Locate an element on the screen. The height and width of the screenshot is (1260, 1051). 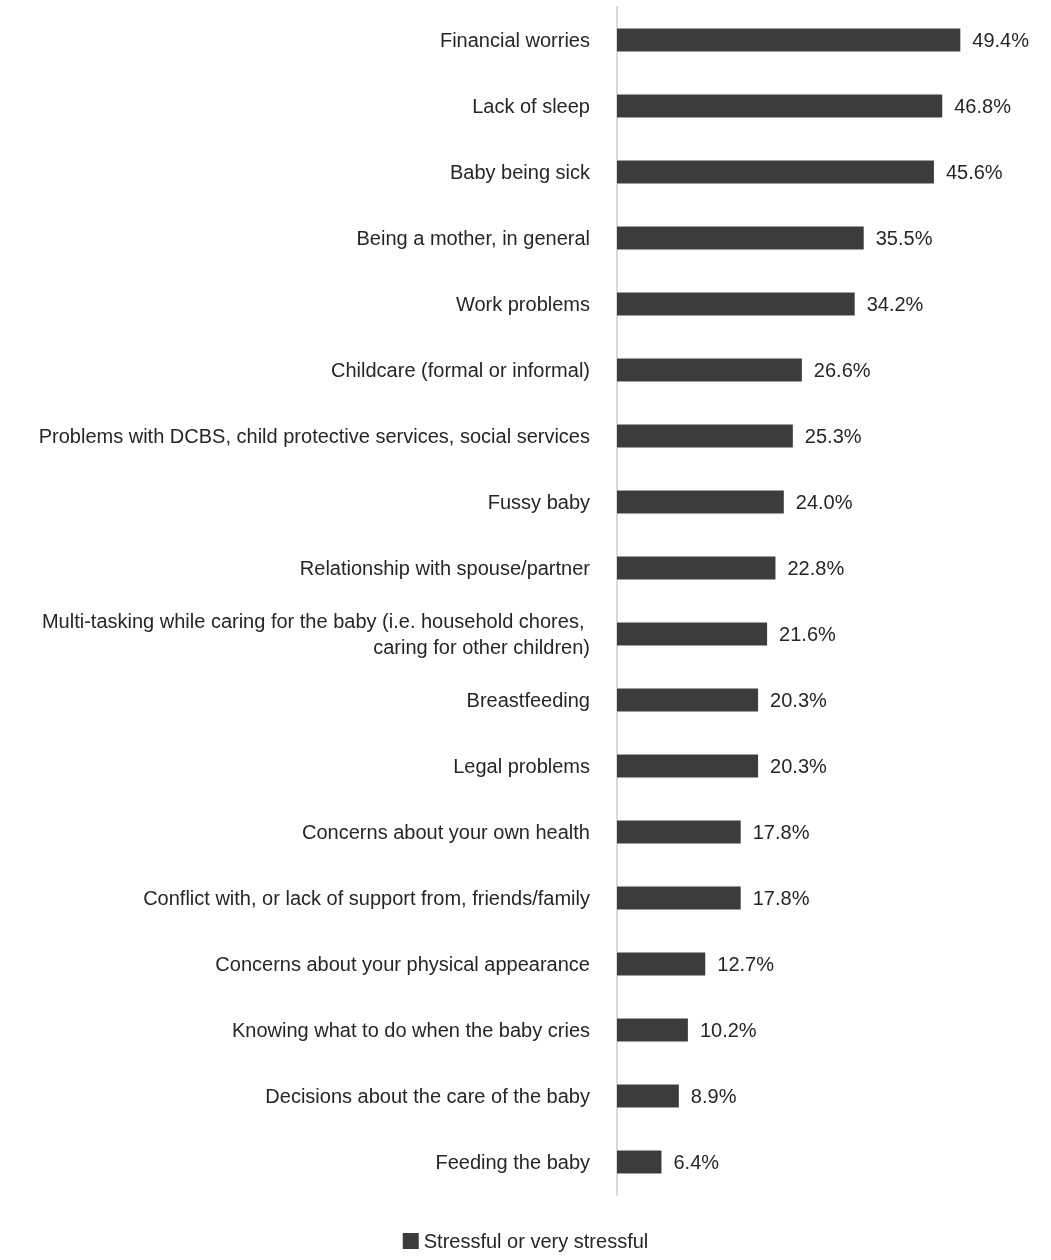
data-label: 26.6% is located at coordinates (842, 370).